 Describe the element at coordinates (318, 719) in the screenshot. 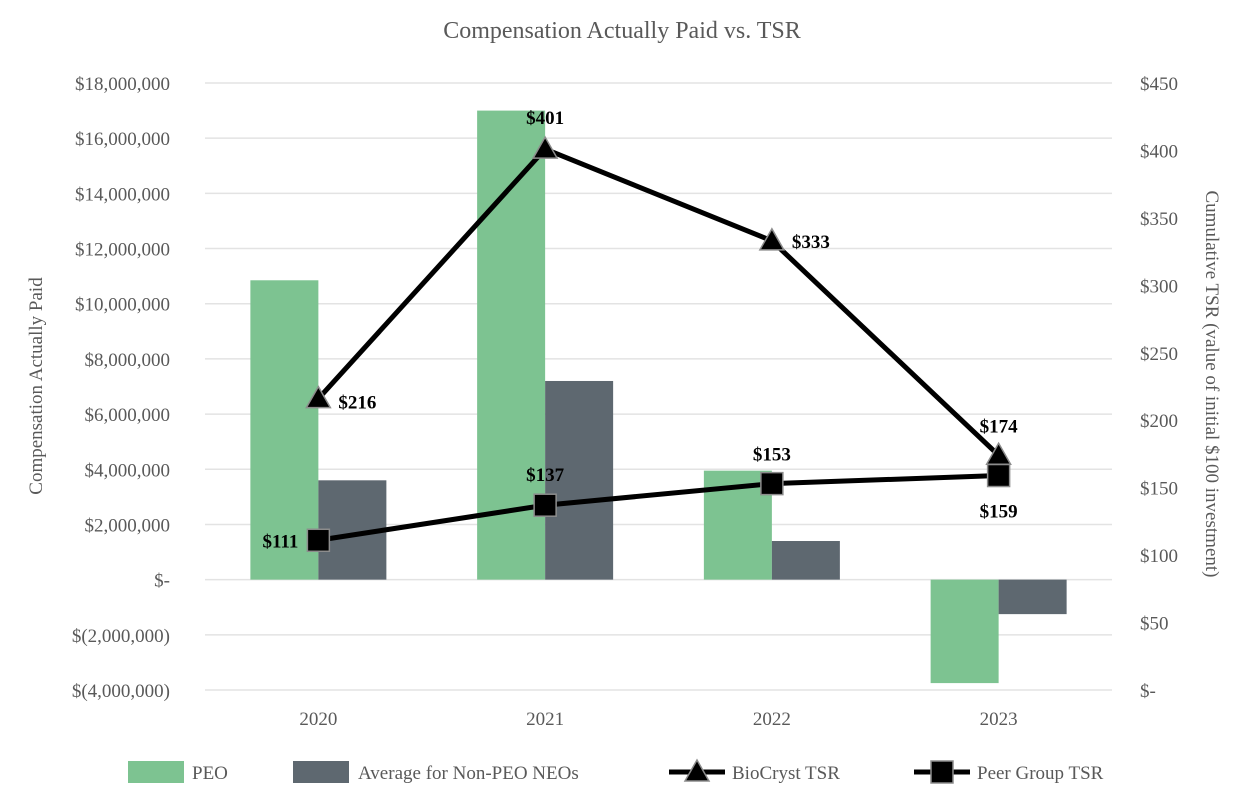

I see `x-tick-label: 2020` at that location.